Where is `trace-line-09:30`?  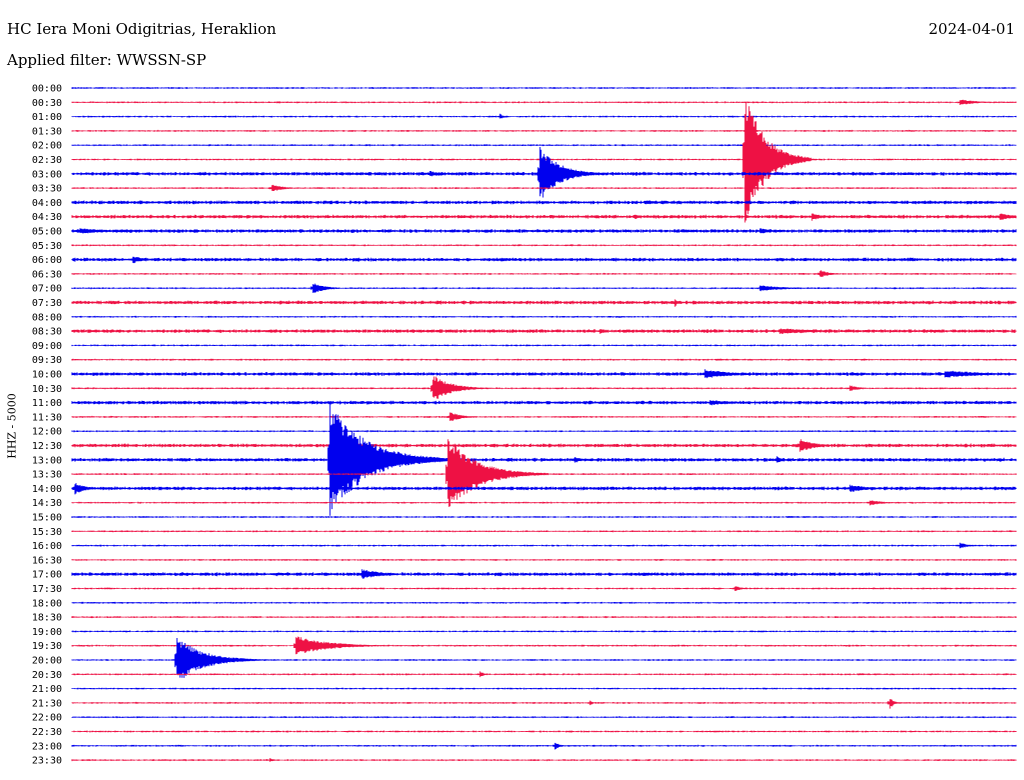 trace-line-09:30 is located at coordinates (544, 359).